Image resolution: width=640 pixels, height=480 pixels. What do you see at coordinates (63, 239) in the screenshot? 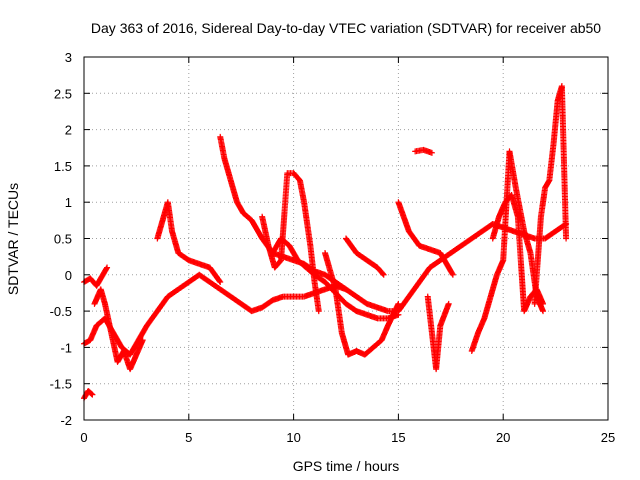
I see `y-tick-label: 0.5` at bounding box center [63, 239].